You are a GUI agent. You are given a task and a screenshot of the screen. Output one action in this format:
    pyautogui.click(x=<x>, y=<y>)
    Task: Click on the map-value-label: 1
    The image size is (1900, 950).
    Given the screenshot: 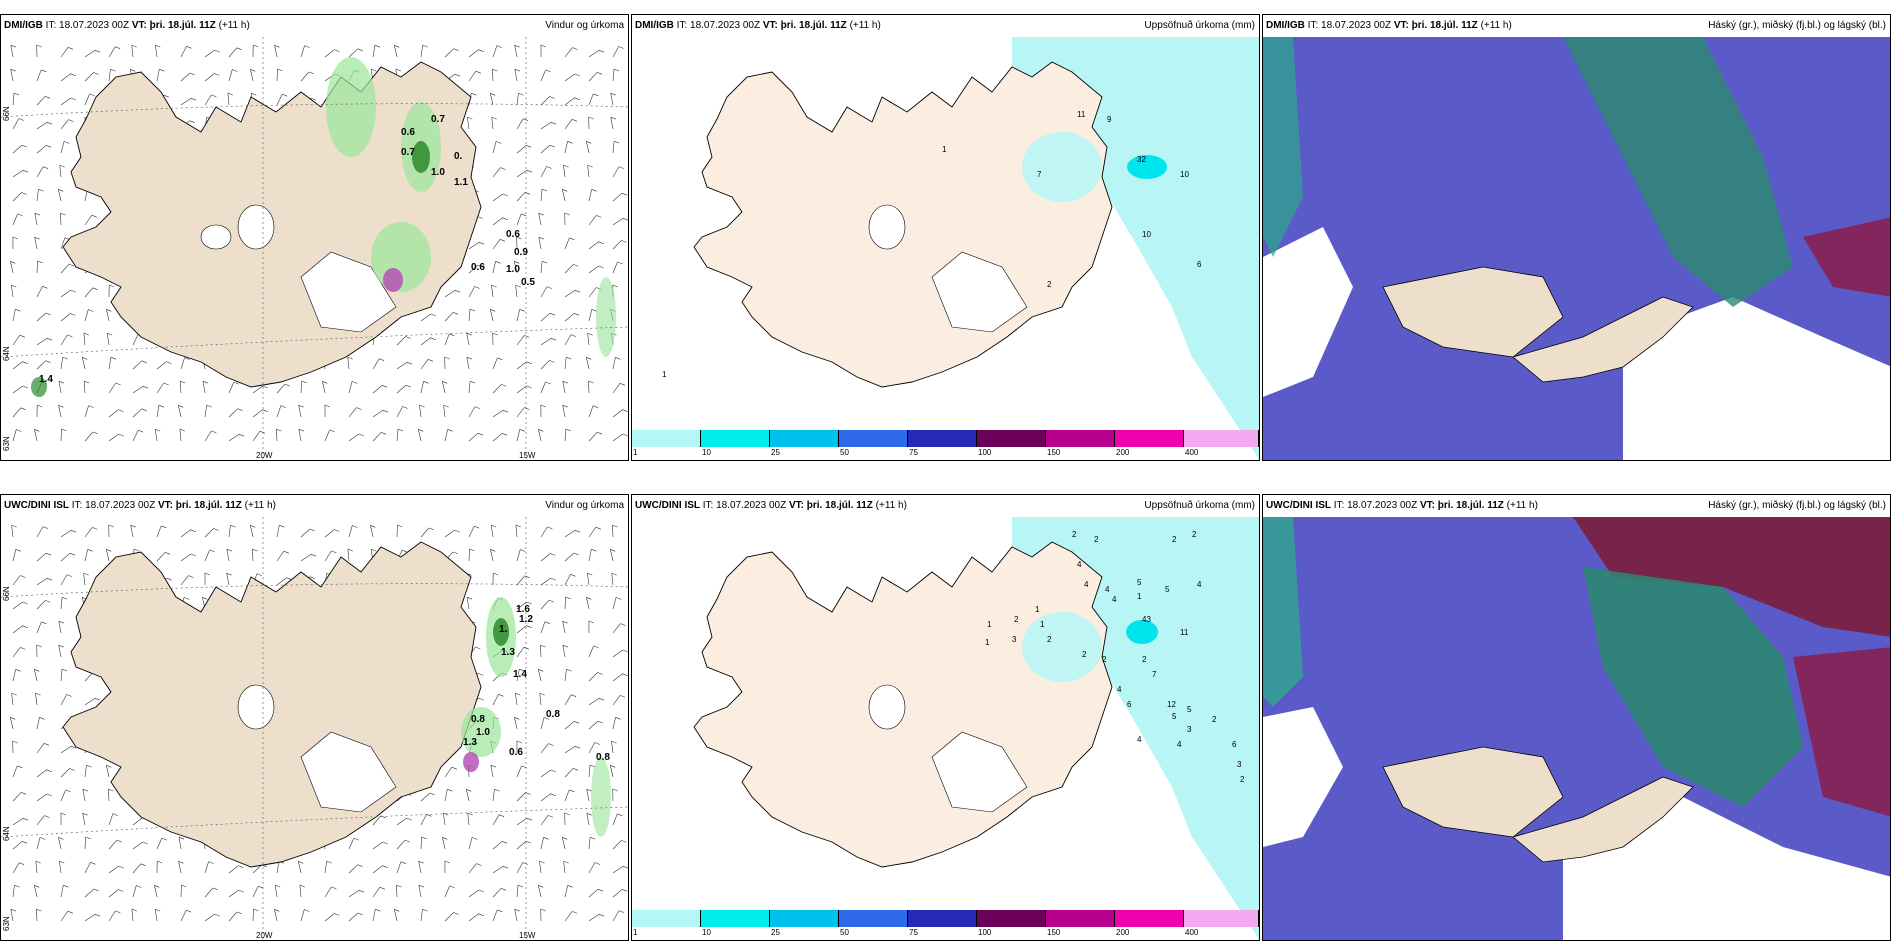 What is the action you would take?
    pyautogui.click(x=989, y=624)
    